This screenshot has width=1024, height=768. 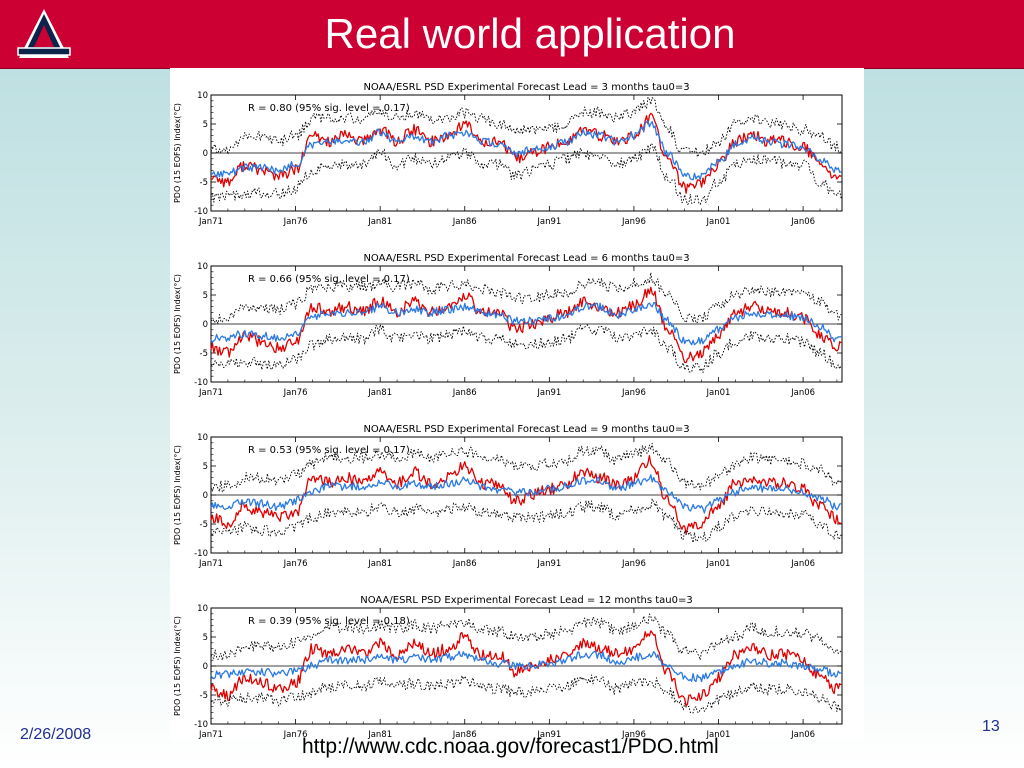 What do you see at coordinates (991, 726) in the screenshot?
I see `page-number: 13` at bounding box center [991, 726].